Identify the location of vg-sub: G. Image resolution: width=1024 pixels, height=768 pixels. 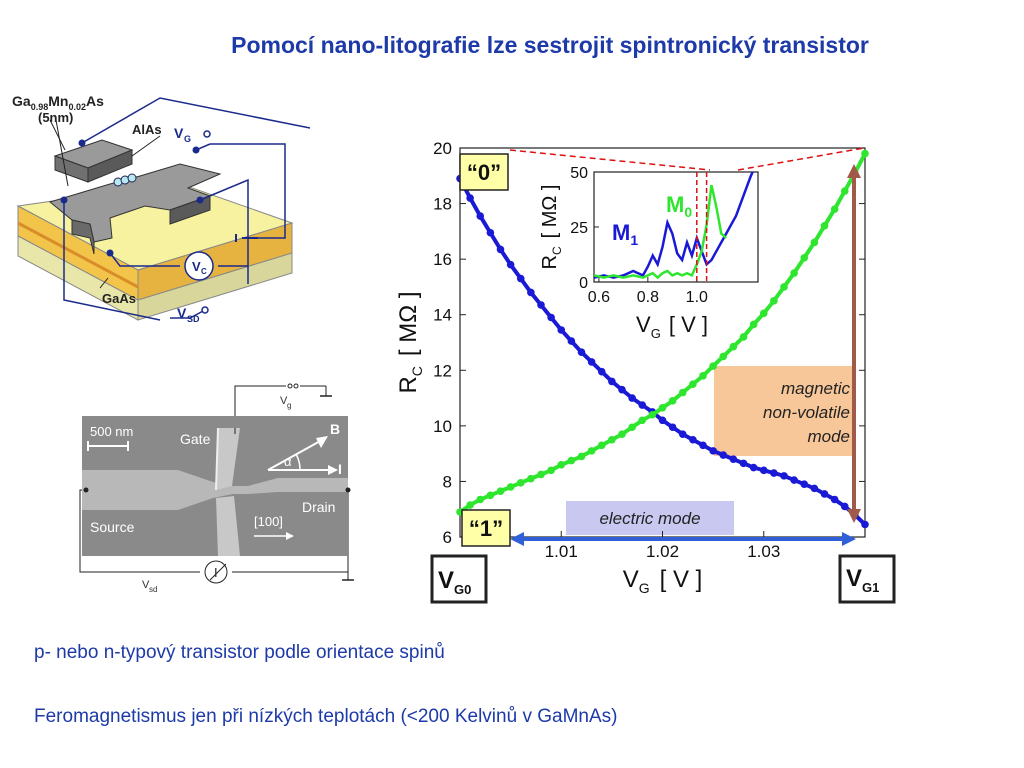
(187, 139).